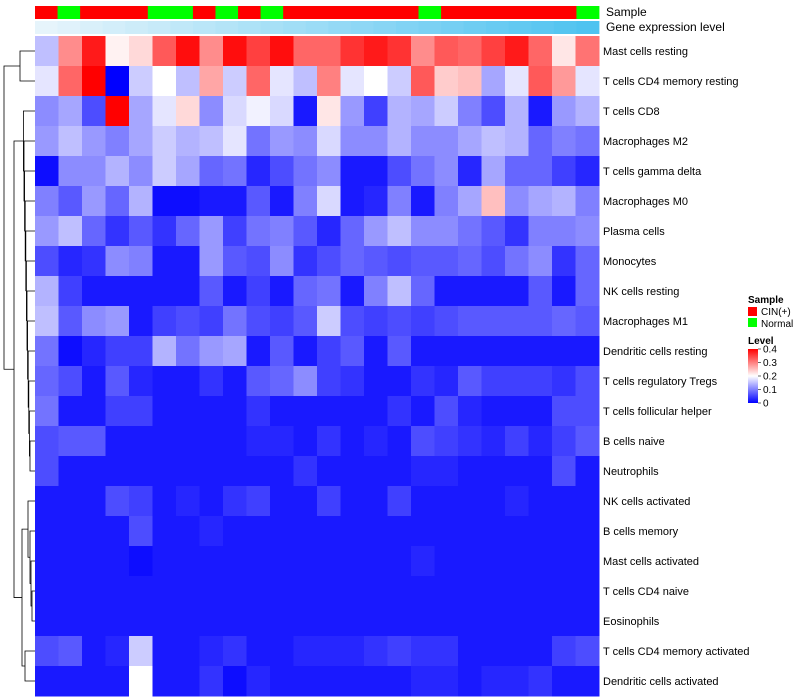 Image resolution: width=800 pixels, height=700 pixels. What do you see at coordinates (766, 404) in the screenshot?
I see `level-tick-label: 0` at bounding box center [766, 404].